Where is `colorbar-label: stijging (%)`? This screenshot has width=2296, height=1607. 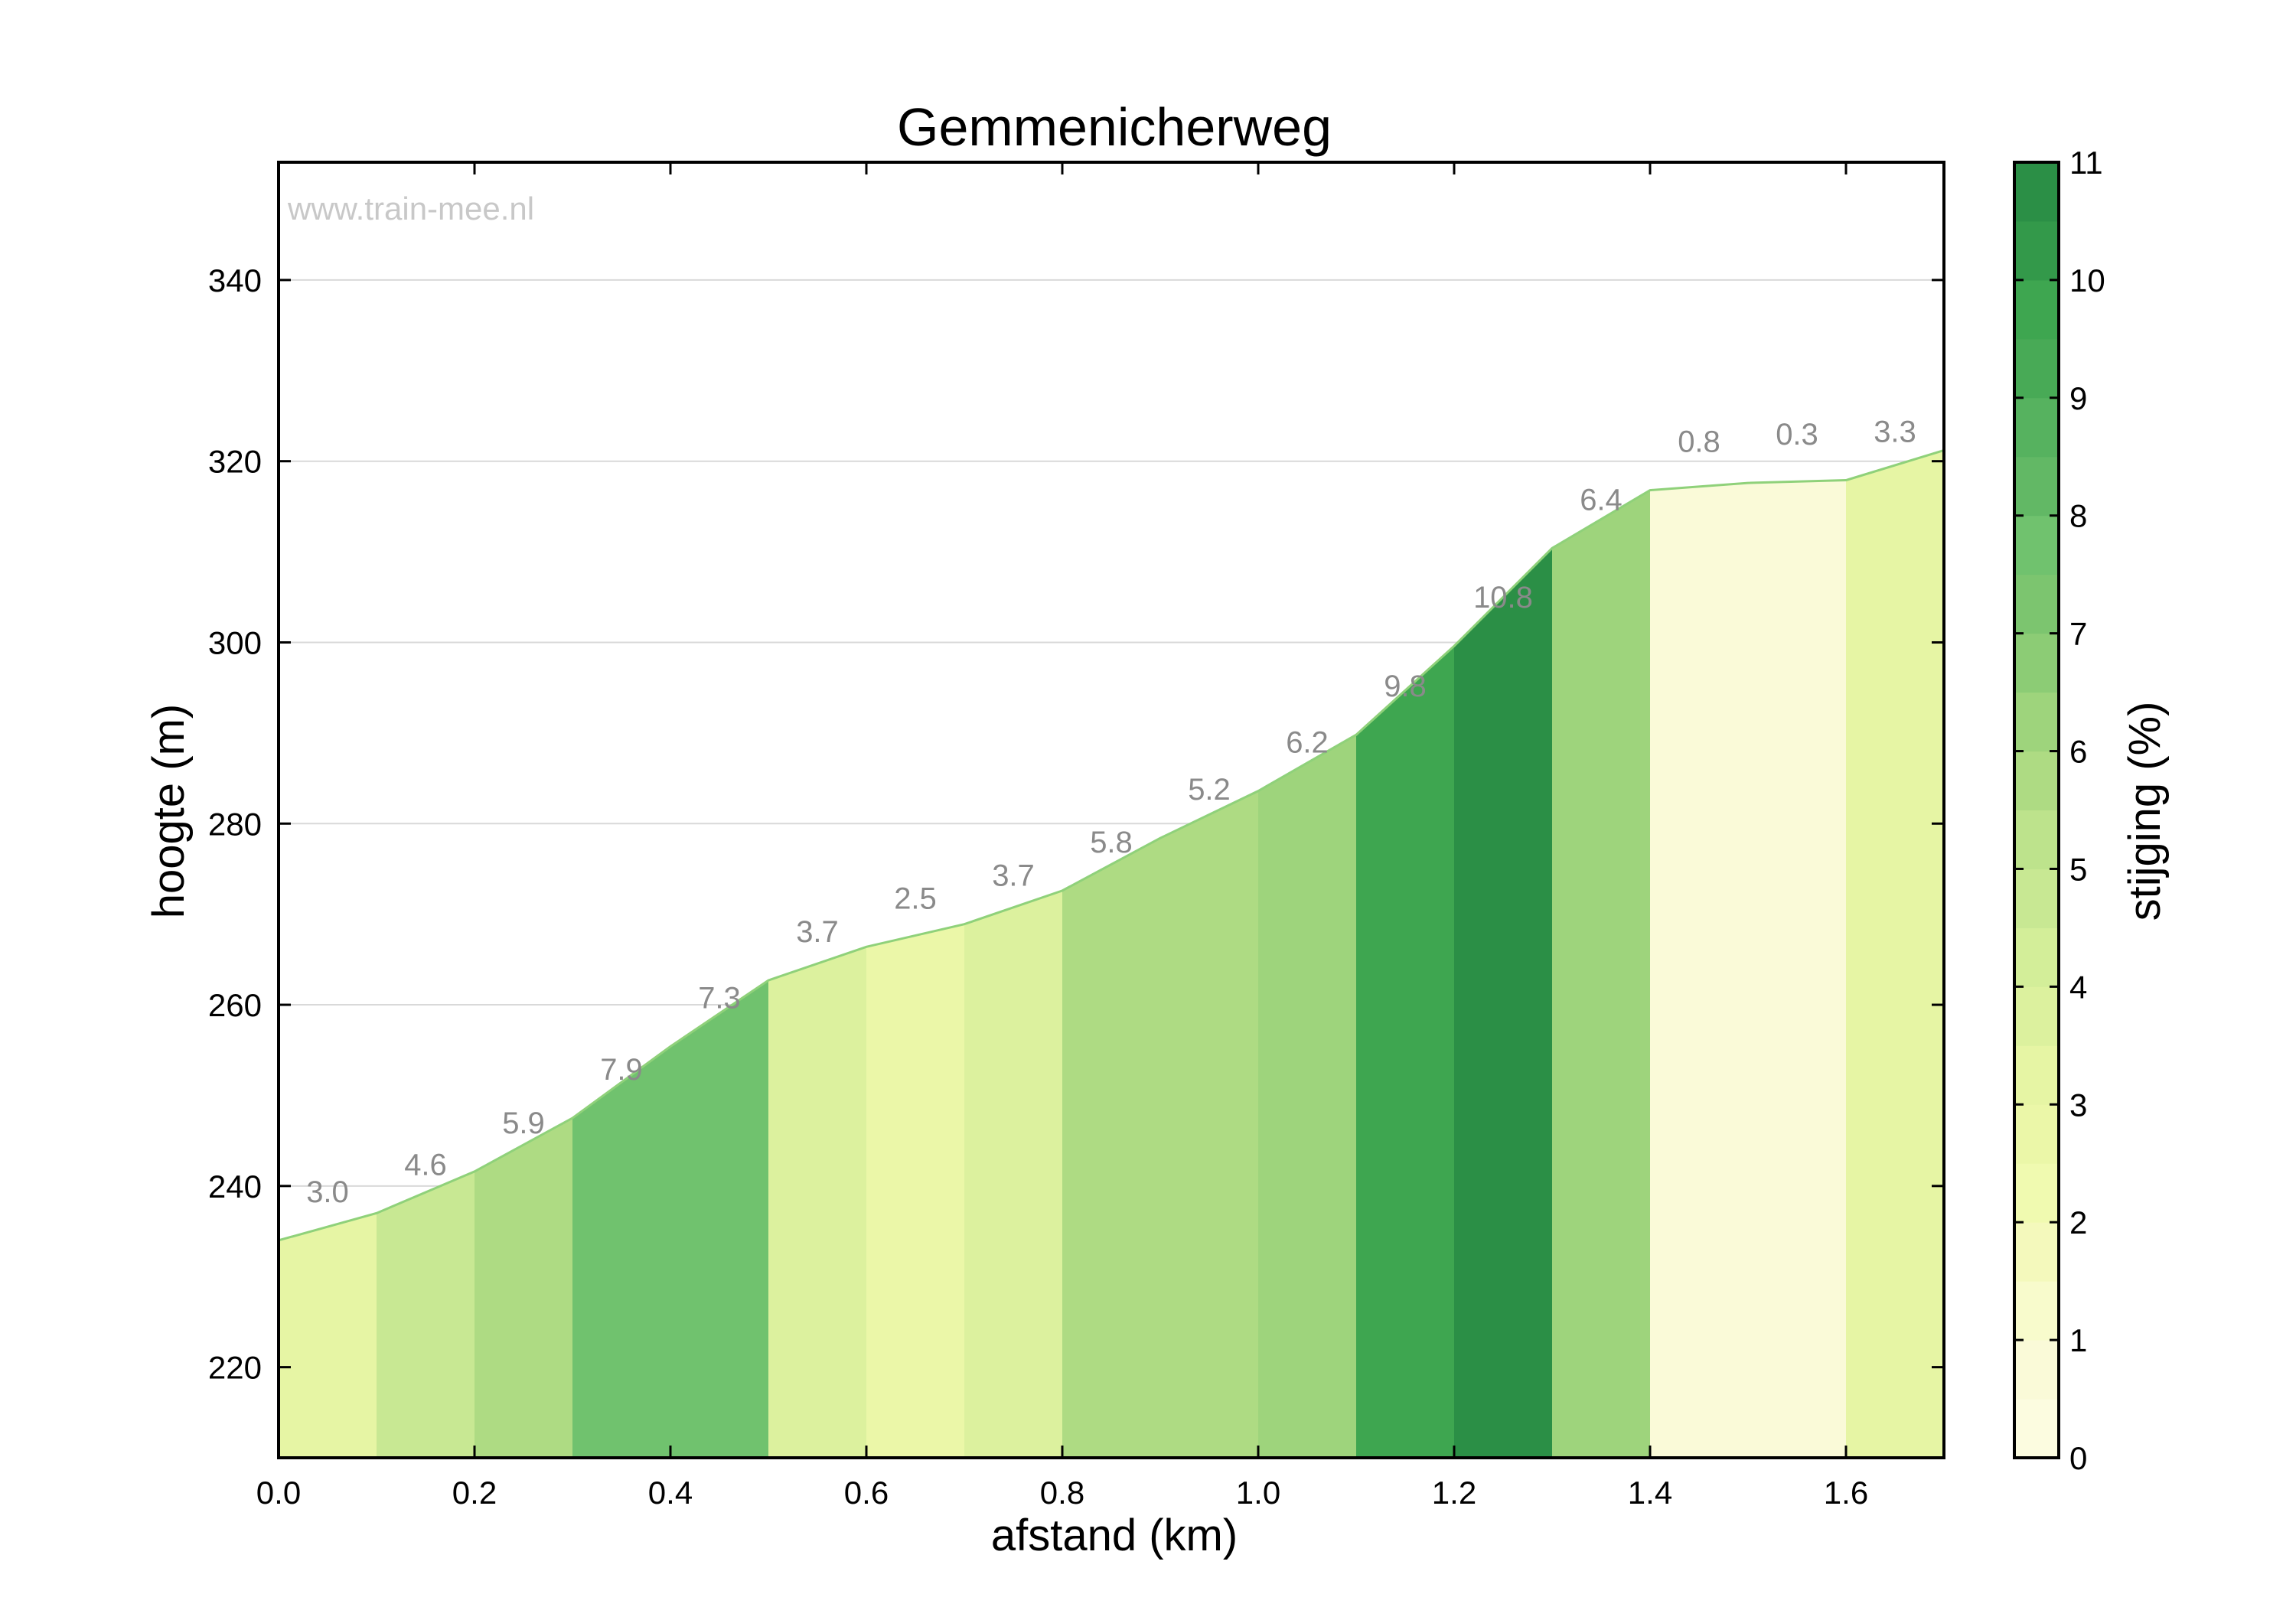 colorbar-label: stijging (%) is located at coordinates (2145, 811).